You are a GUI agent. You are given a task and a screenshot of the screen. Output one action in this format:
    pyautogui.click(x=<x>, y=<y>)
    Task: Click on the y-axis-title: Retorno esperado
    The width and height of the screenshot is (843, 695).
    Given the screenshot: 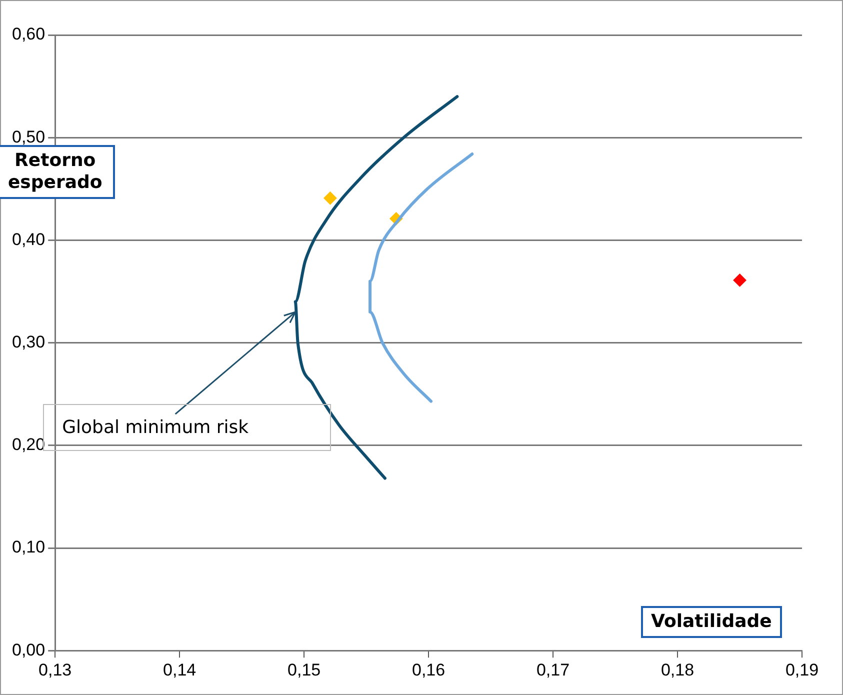 What is the action you would take?
    pyautogui.click(x=58, y=172)
    